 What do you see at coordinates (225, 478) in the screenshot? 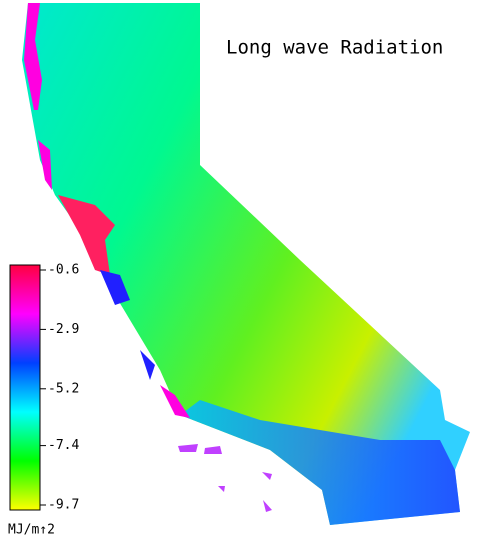
I see `islands` at bounding box center [225, 478].